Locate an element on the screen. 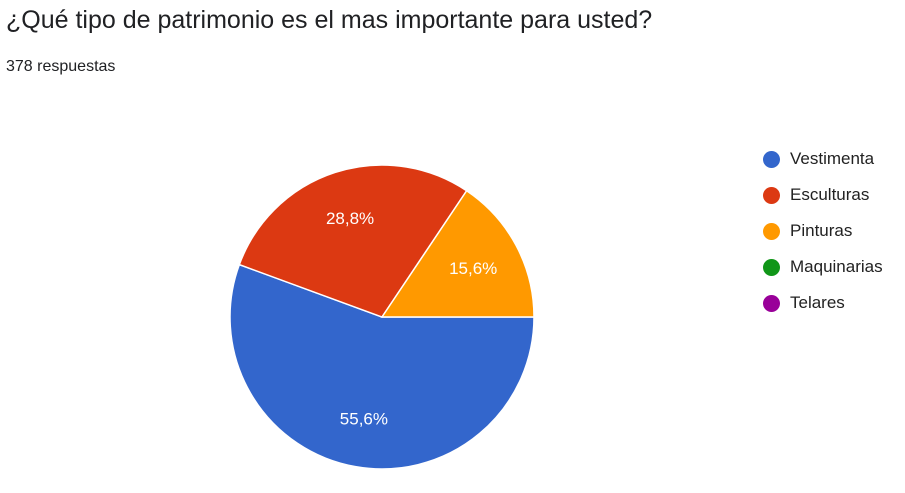 This screenshot has height=493, width=905. legend-item-maquinarias: Maquinarias is located at coordinates (823, 267).